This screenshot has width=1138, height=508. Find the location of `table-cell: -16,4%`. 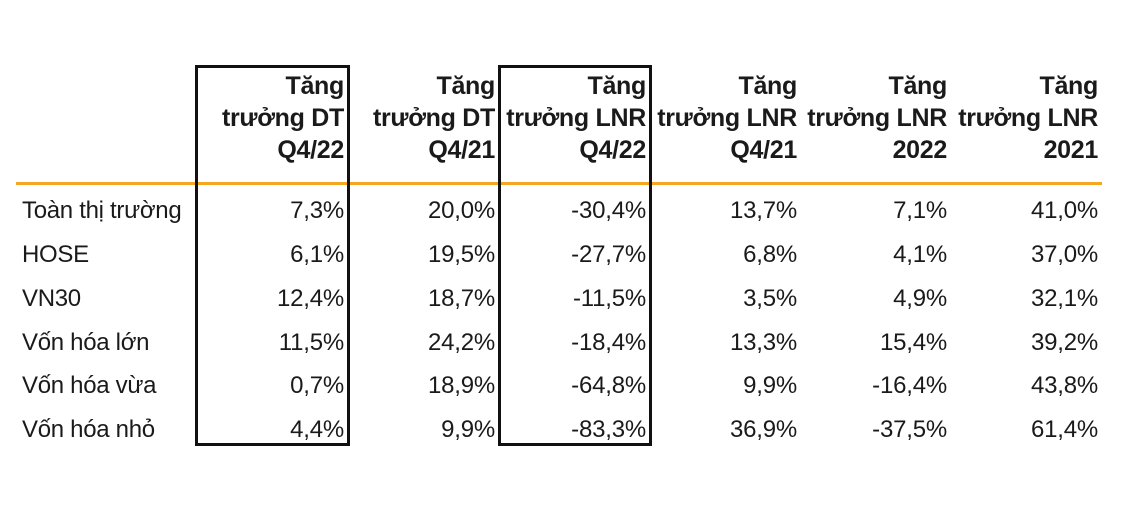

table-cell: -16,4% is located at coordinates (909, 385).